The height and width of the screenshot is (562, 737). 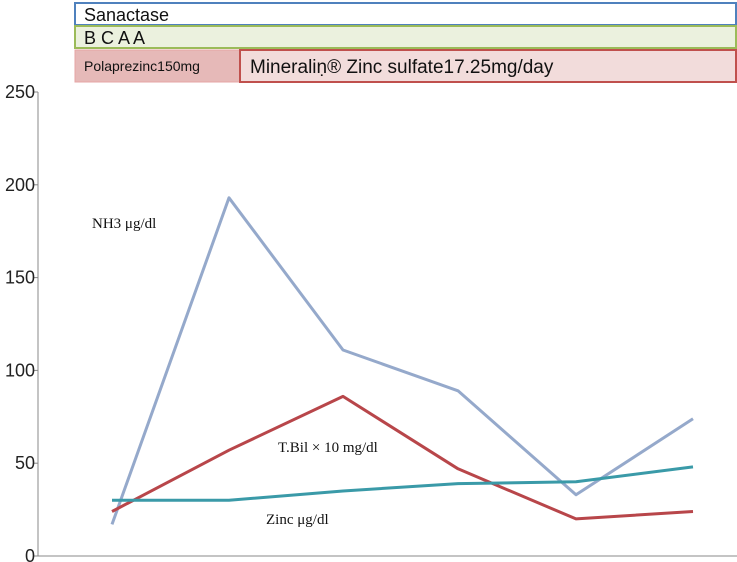 I want to click on series-label-1: T.Bil × 10 mg/dl, so click(x=328, y=448).